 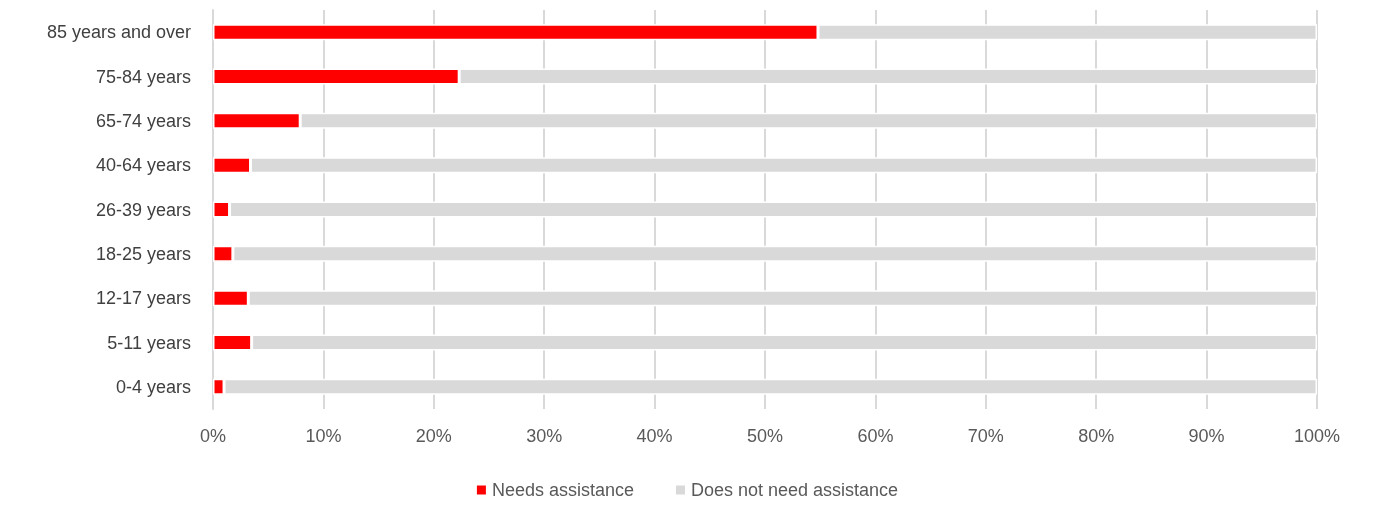 I want to click on y-tick-label: 65-74 years, so click(x=143, y=120).